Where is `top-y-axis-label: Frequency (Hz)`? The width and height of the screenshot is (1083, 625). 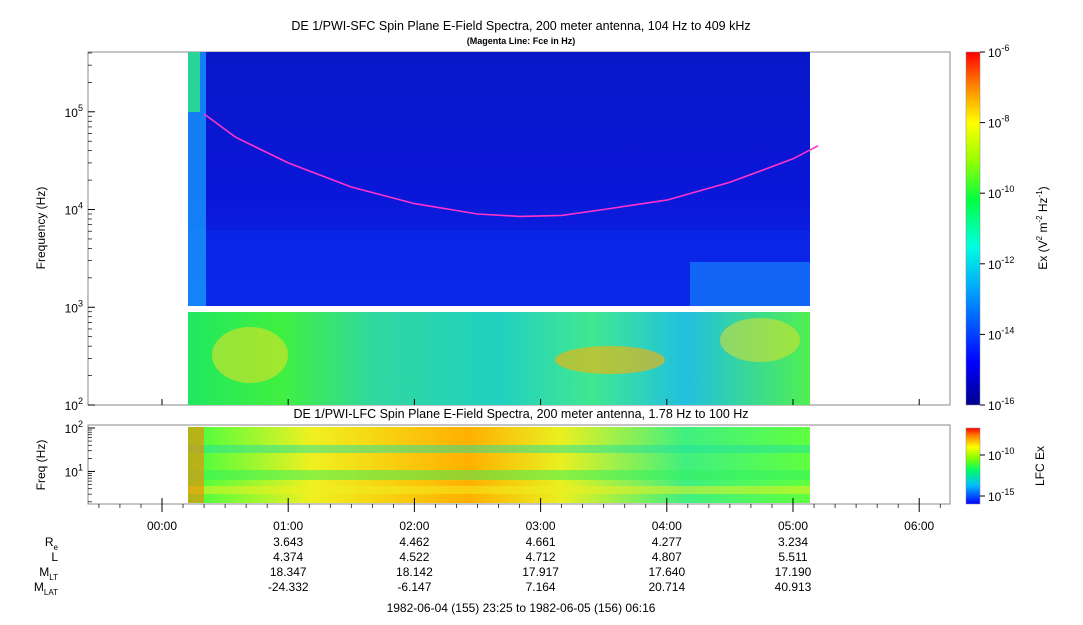 top-y-axis-label: Frequency (Hz) is located at coordinates (41, 228).